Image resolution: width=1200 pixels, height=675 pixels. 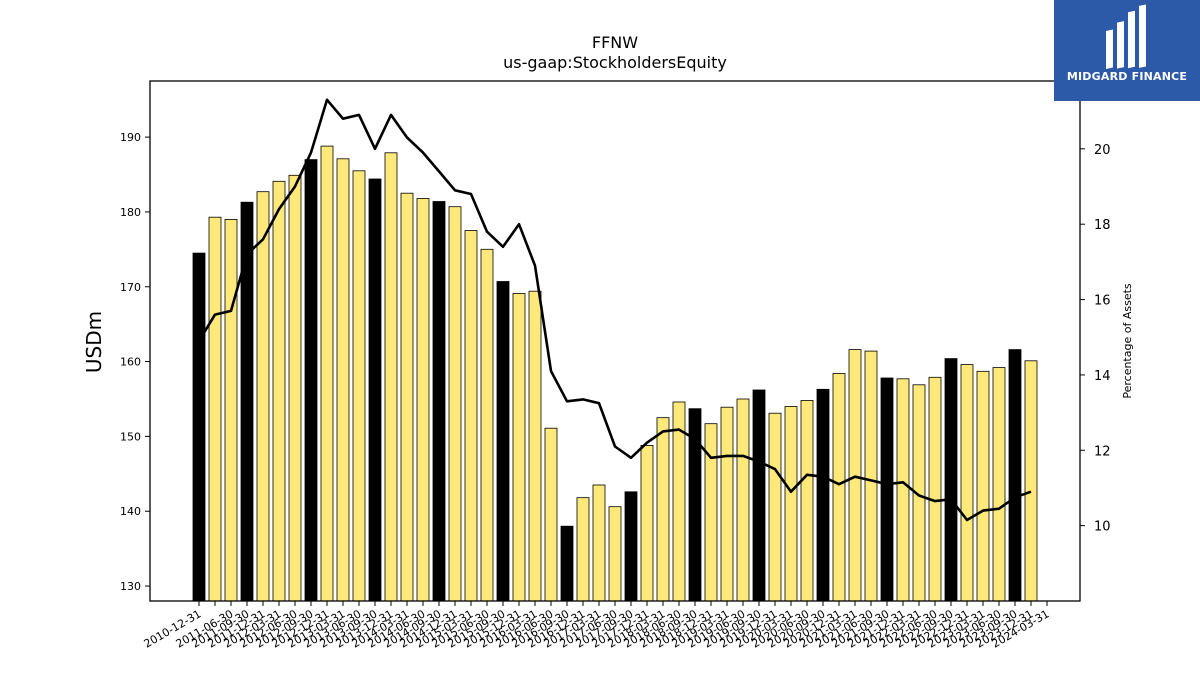 What do you see at coordinates (130, 212) in the screenshot?
I see `y-tick-label: 180` at bounding box center [130, 212].